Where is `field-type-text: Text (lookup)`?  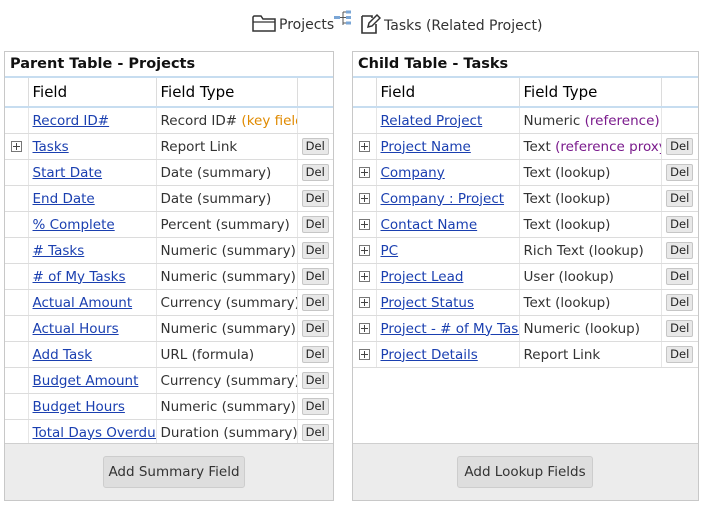 field-type-text: Text (lookup) is located at coordinates (567, 198).